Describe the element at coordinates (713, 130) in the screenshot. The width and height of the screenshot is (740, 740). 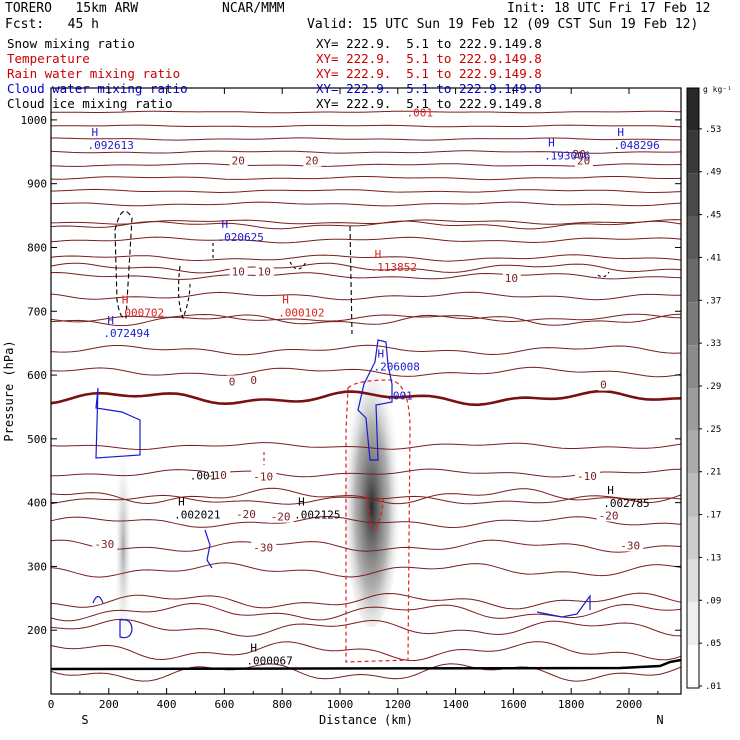
I see `colorbar-tick-label: .53` at that location.